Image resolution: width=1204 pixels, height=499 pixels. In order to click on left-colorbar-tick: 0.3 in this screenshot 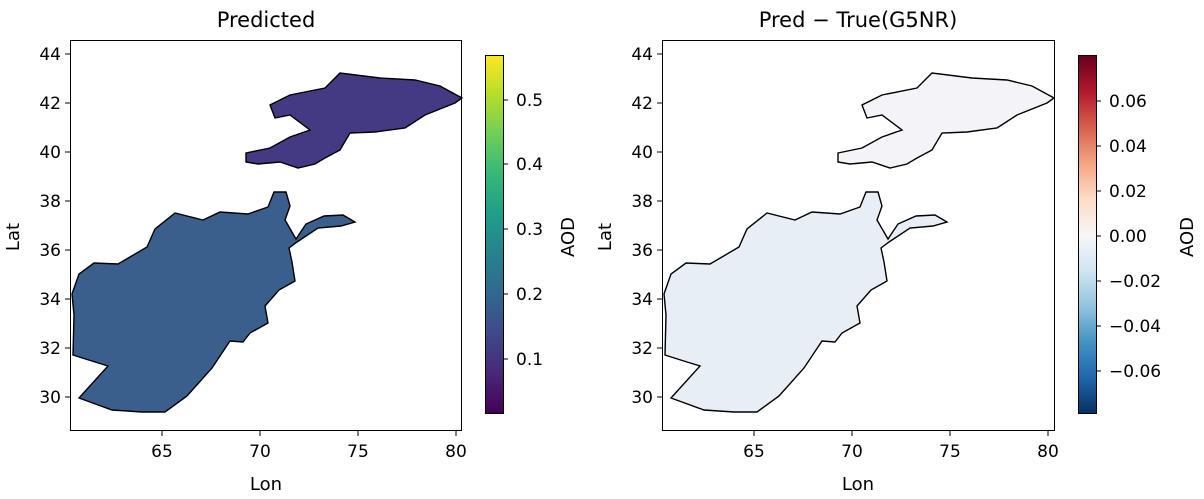, I will do `click(529, 230)`.